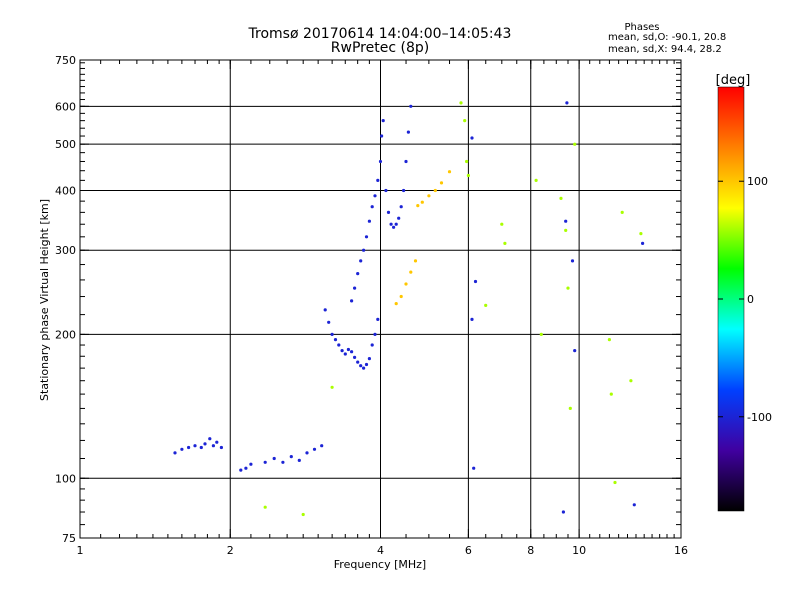 This screenshot has height=600, width=800. What do you see at coordinates (681, 550) in the screenshot?
I see `x-tick-label: 16` at bounding box center [681, 550].